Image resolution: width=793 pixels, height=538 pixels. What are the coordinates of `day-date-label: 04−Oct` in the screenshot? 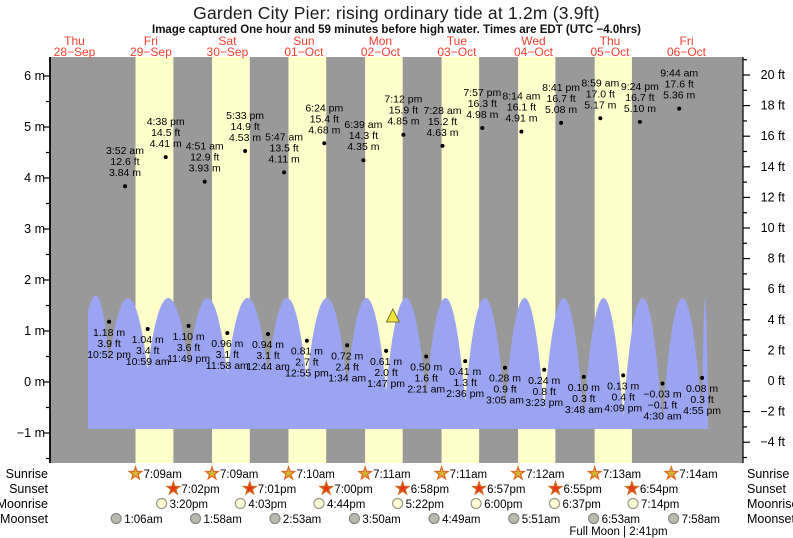 It's located at (534, 52).